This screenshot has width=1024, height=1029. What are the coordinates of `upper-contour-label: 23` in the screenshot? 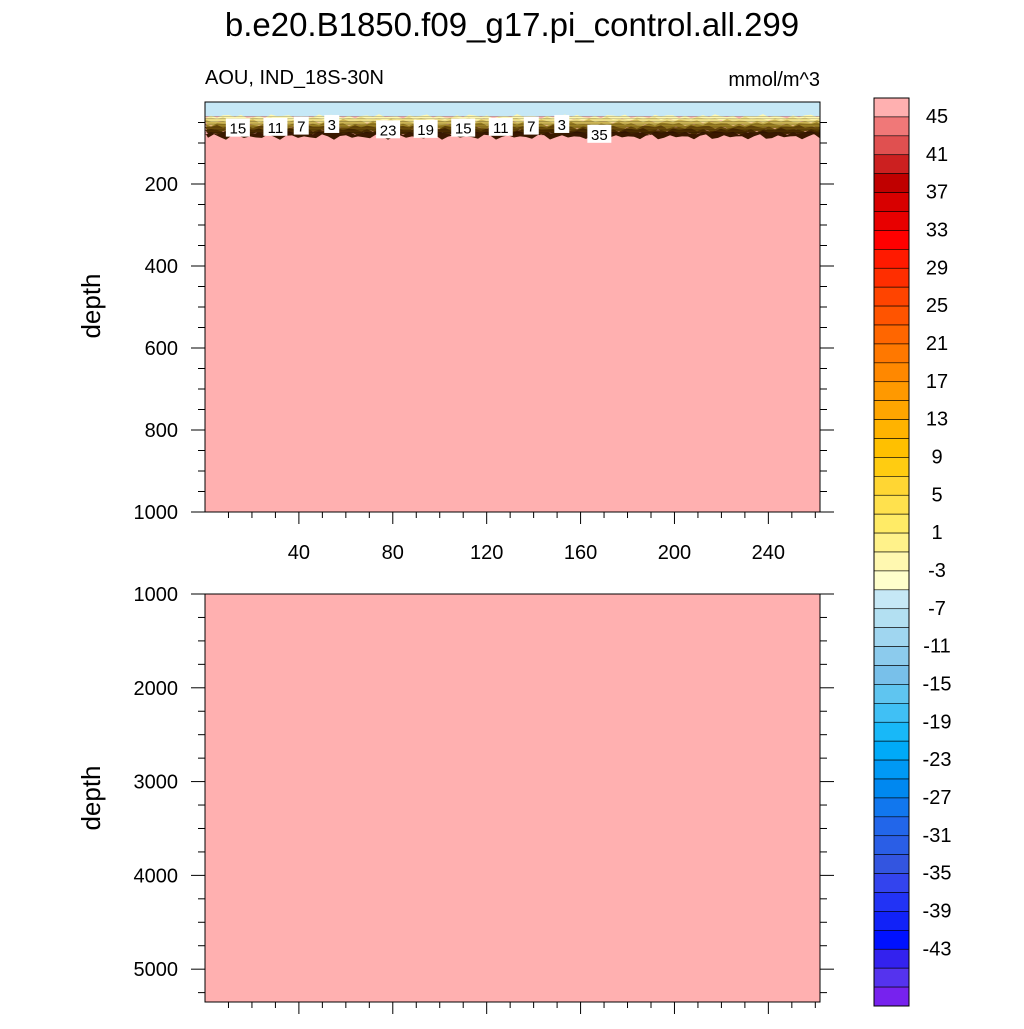 It's located at (388, 130).